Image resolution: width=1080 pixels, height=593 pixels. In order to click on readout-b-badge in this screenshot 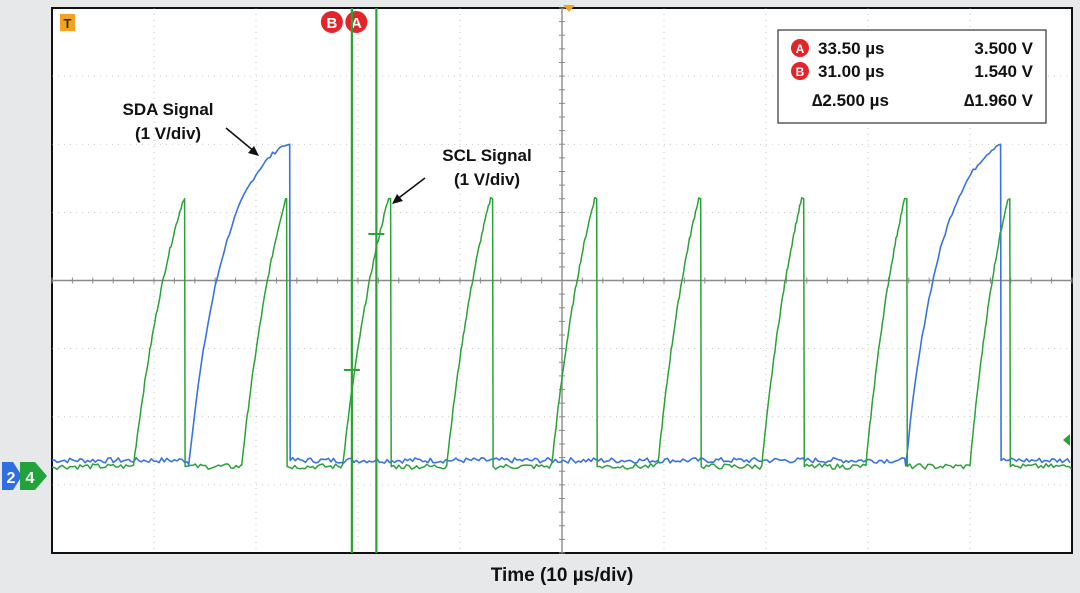, I will do `click(800, 71)`.